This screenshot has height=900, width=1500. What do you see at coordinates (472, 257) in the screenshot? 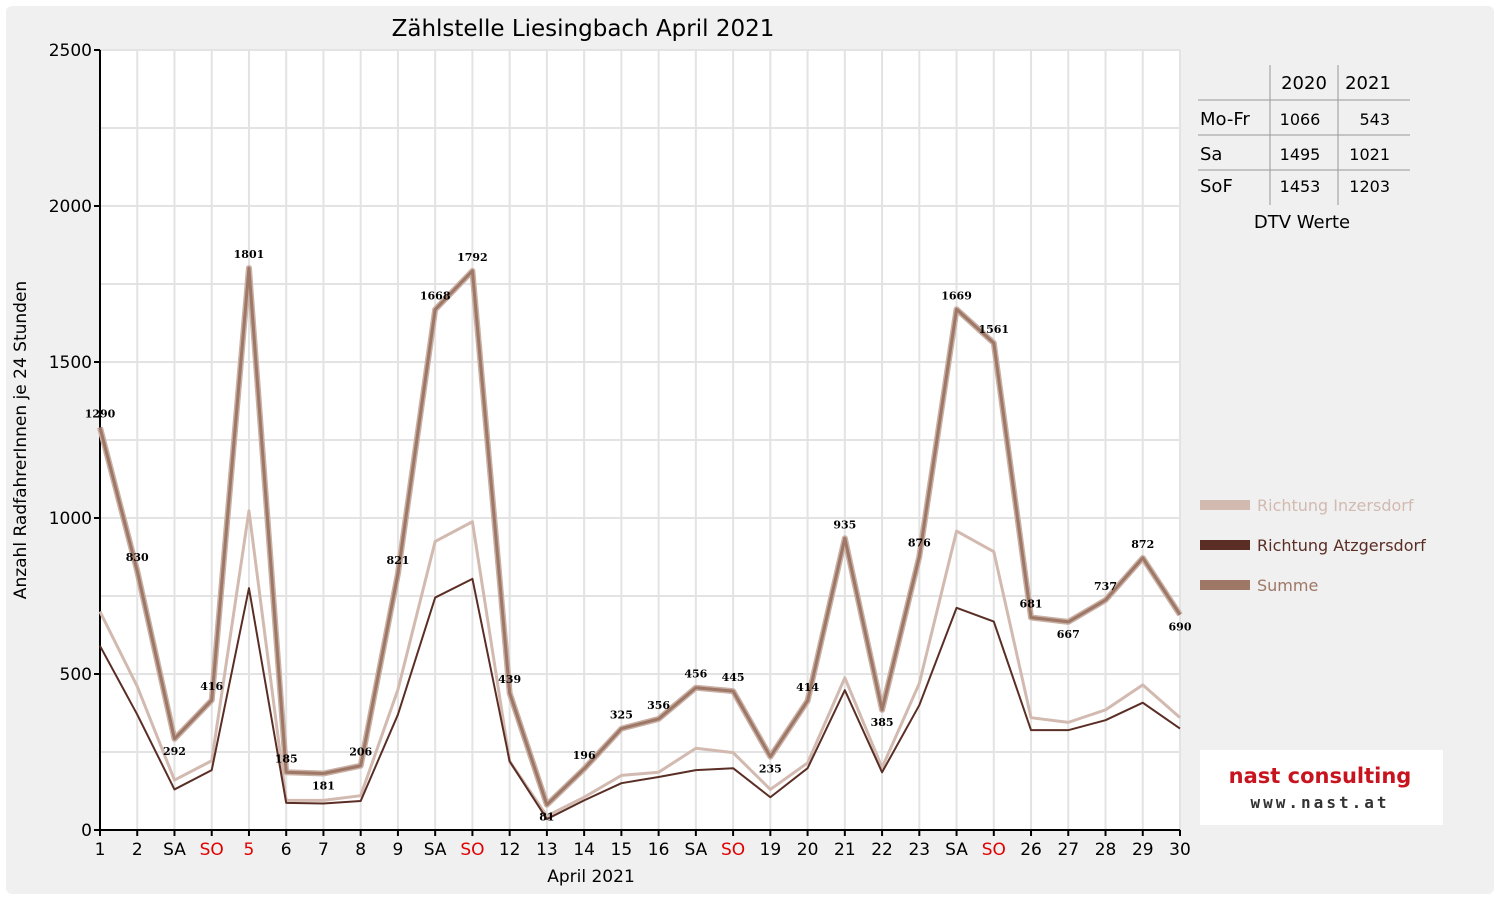
I see `data-label: 1792` at bounding box center [472, 257].